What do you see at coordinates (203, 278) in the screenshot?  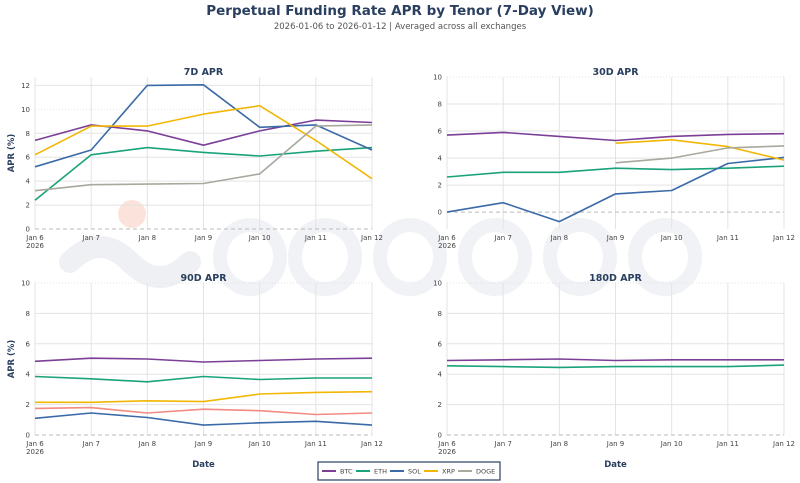 I see `panel-title: 90D APR` at bounding box center [203, 278].